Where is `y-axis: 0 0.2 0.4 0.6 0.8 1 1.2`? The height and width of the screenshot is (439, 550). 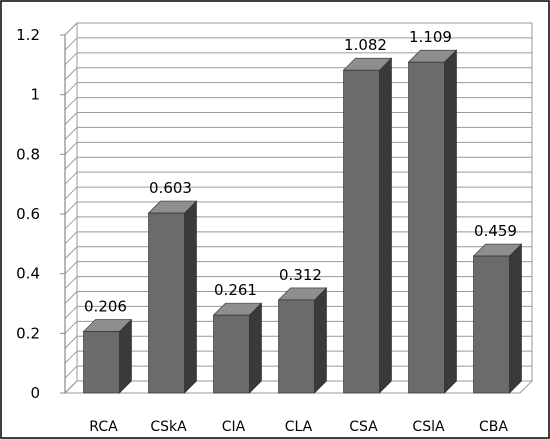 y-axis: 0 0.2 0.4 0.6 0.8 1 1.2 is located at coordinates (41, 214).